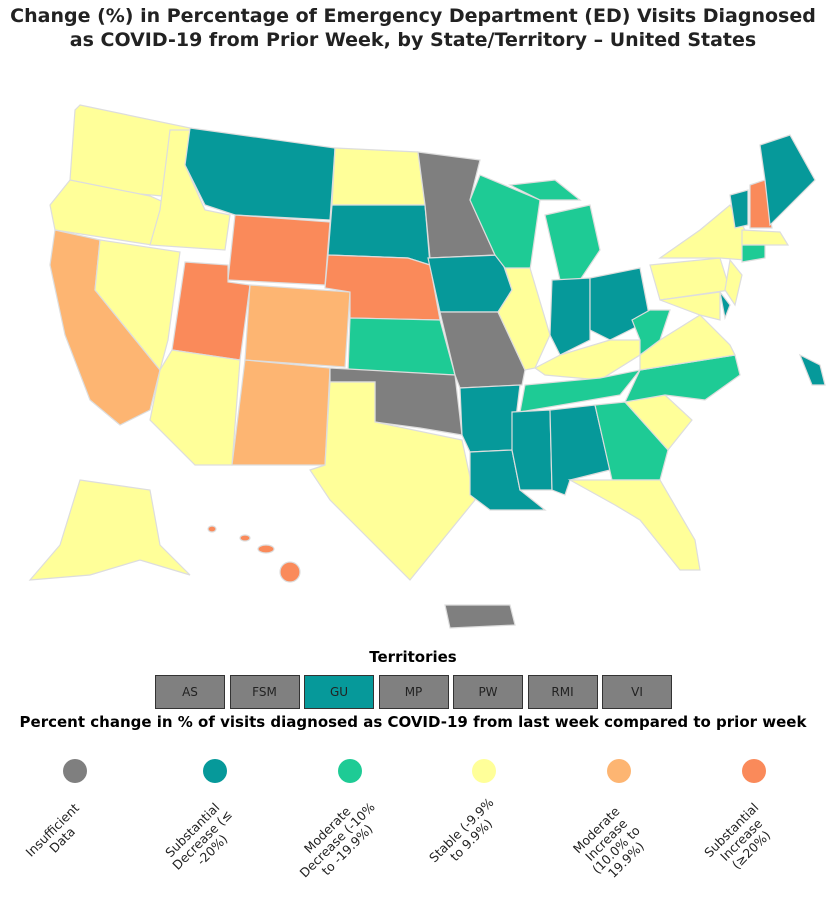 Image resolution: width=826 pixels, height=900 pixels. Describe the element at coordinates (488, 692) in the screenshot. I see `territory-box: PW` at that location.